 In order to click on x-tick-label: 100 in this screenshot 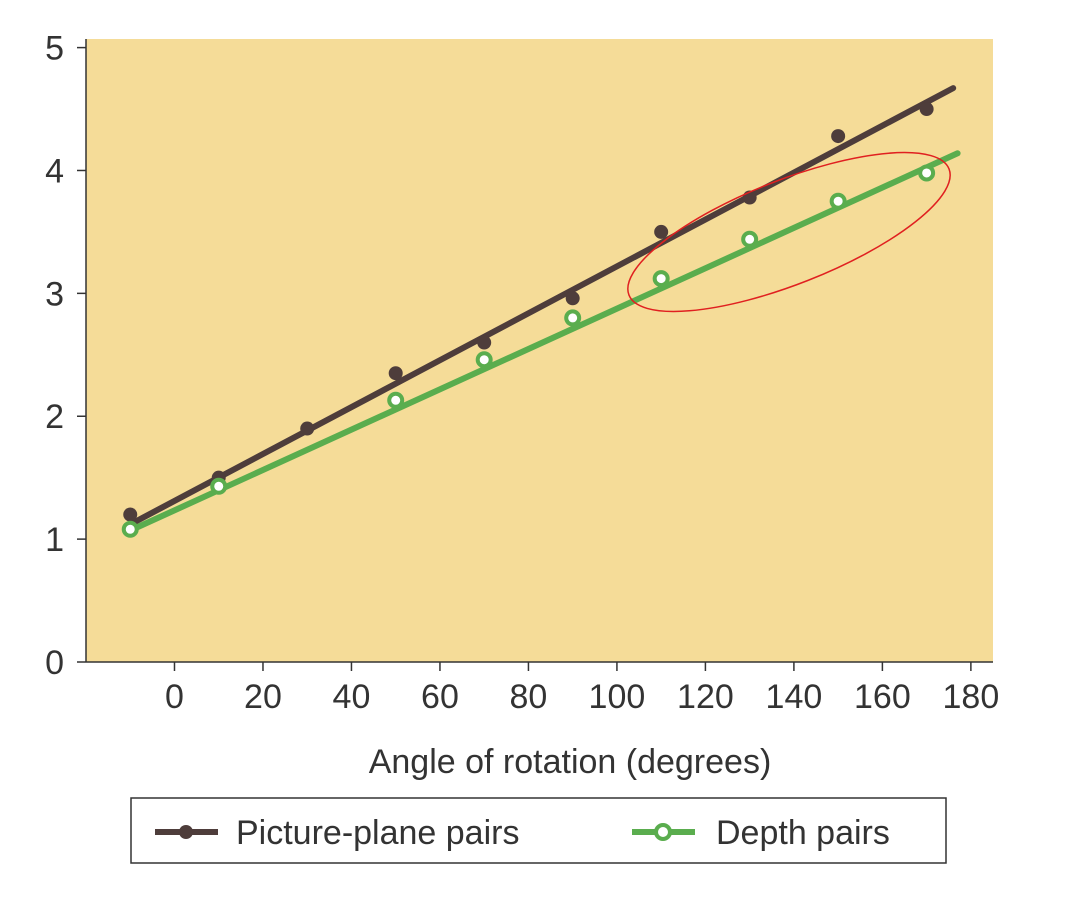, I will do `click(617, 697)`.